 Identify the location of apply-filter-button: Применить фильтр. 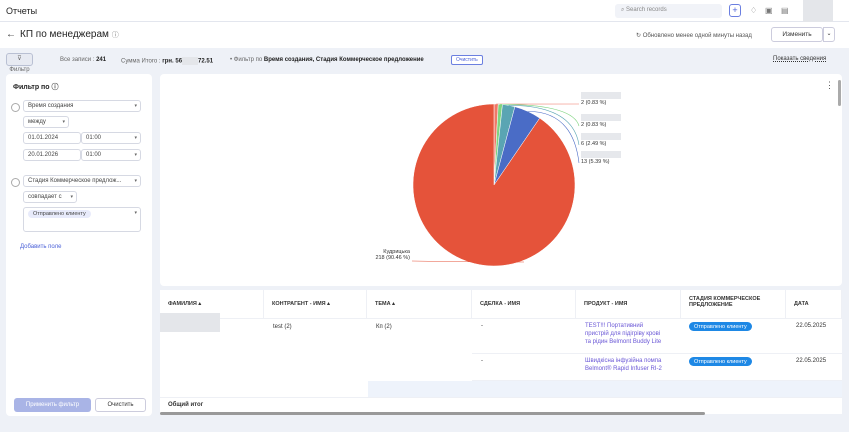
(52, 405).